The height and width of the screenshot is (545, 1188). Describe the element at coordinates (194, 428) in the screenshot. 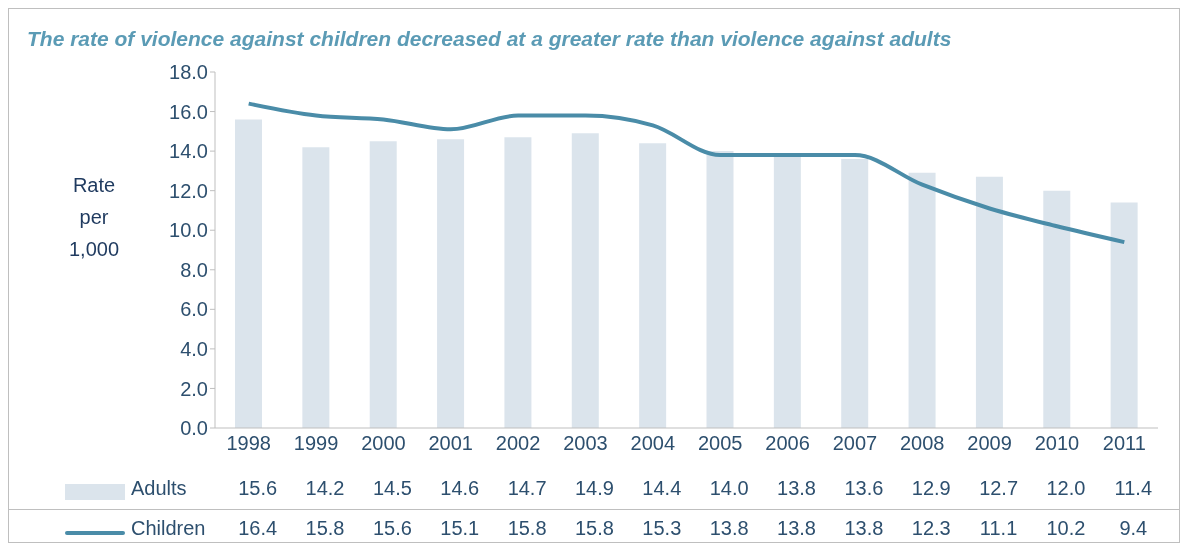

I see `y-tick-label: 0.0` at that location.